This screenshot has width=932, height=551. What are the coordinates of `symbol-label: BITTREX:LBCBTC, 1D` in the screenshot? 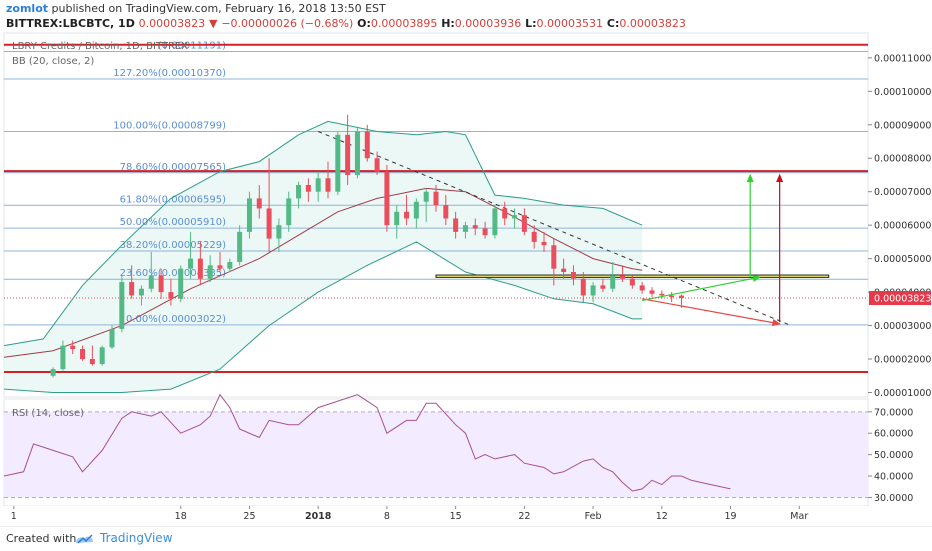 It's located at (70, 23).